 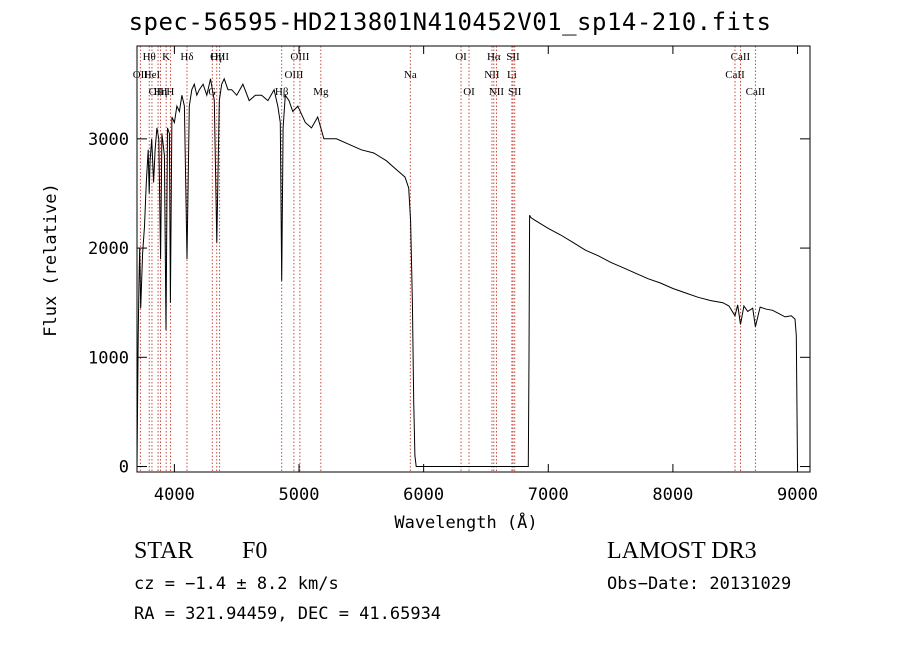 What do you see at coordinates (797, 495) in the screenshot?
I see `x-tick-label: 9000` at bounding box center [797, 495].